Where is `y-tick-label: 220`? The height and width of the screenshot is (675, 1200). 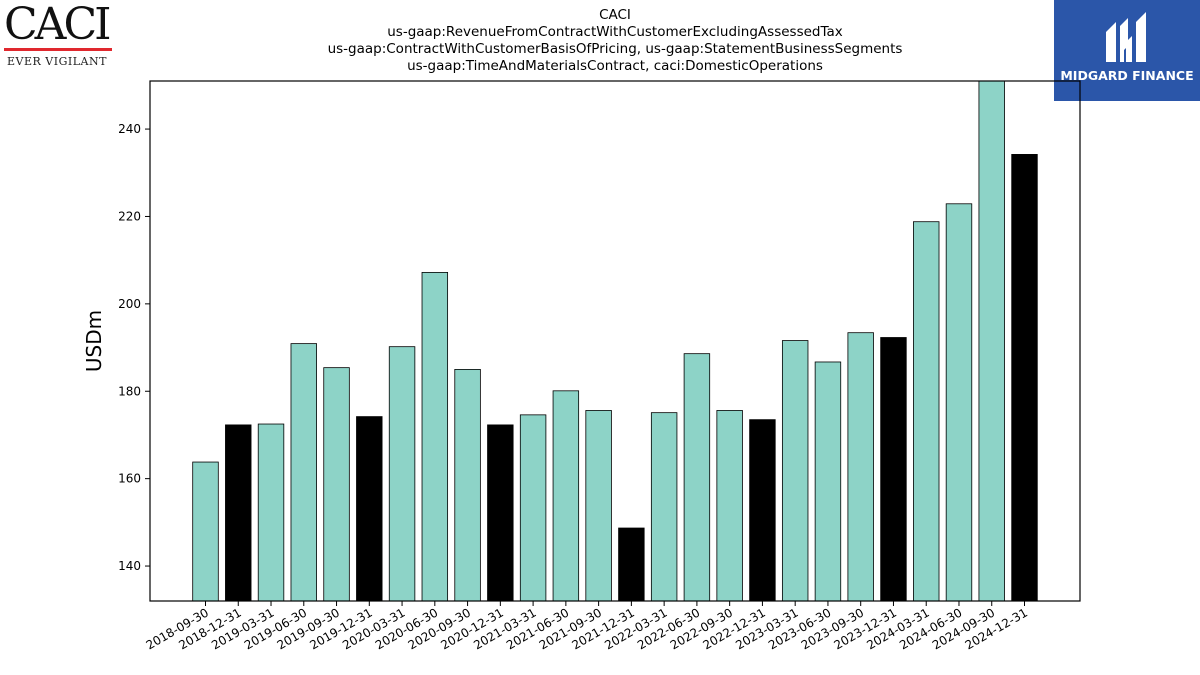 y-tick-label: 220 is located at coordinates (129, 216).